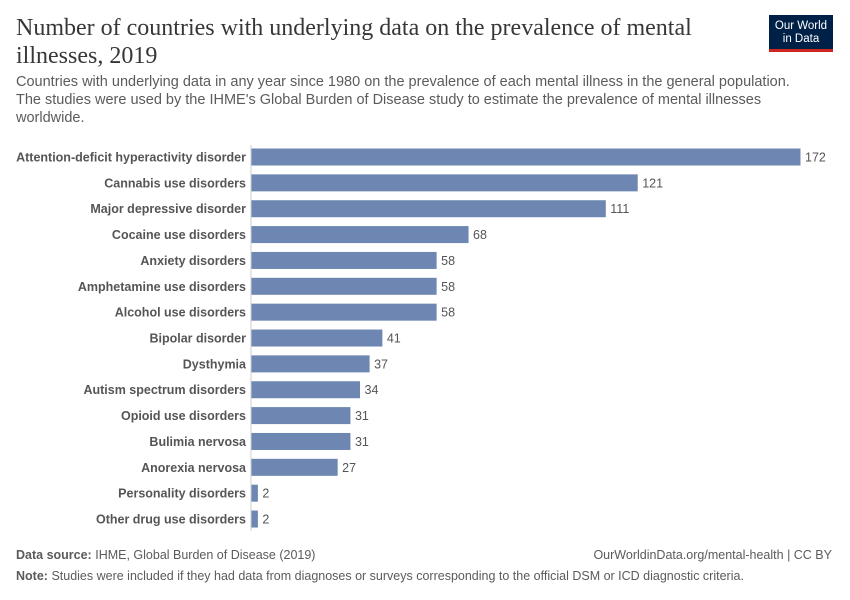  What do you see at coordinates (197, 339) in the screenshot?
I see `category-label: Bipolar disorder` at bounding box center [197, 339].